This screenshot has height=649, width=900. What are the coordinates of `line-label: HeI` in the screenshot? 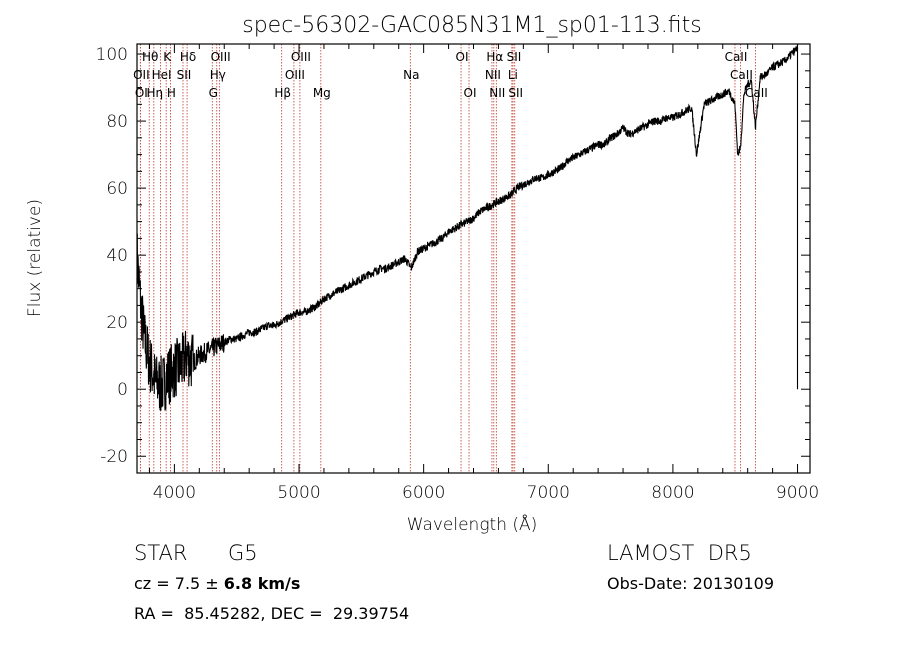 It's located at (162, 75).